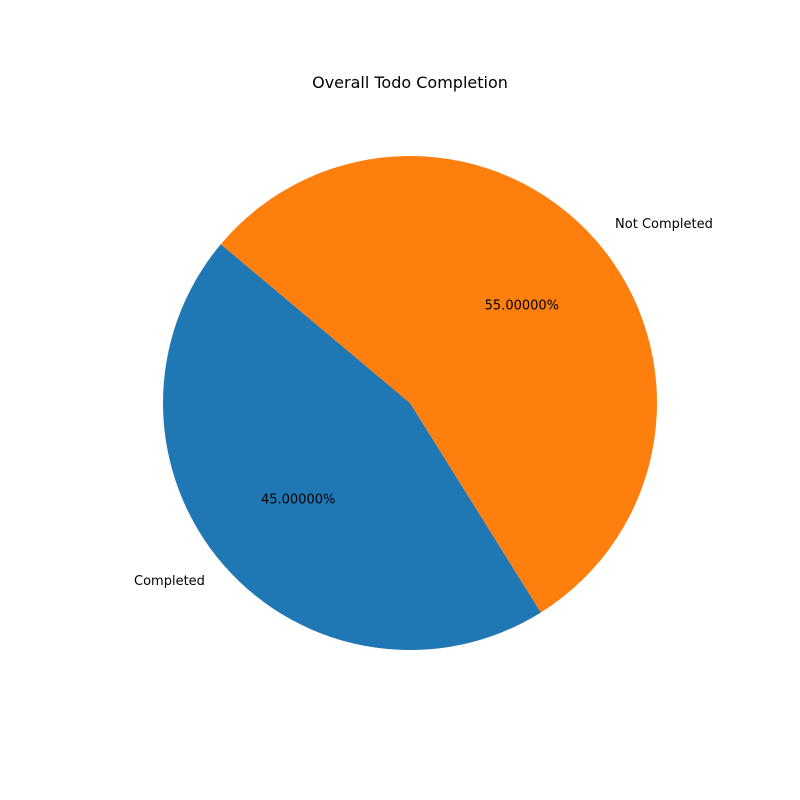 The width and height of the screenshot is (800, 800). I want to click on slice-label-not-completed: Not Completed, so click(664, 224).